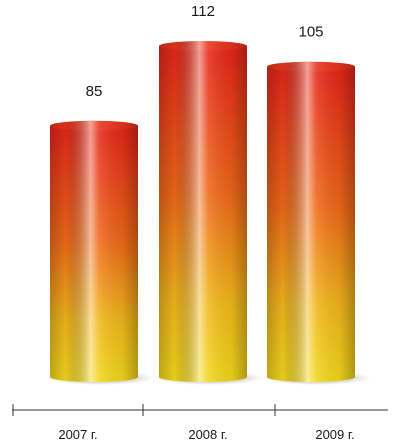 The width and height of the screenshot is (393, 446). What do you see at coordinates (207, 434) in the screenshot?
I see `x-tick-label-2: 2008 г.` at bounding box center [207, 434].